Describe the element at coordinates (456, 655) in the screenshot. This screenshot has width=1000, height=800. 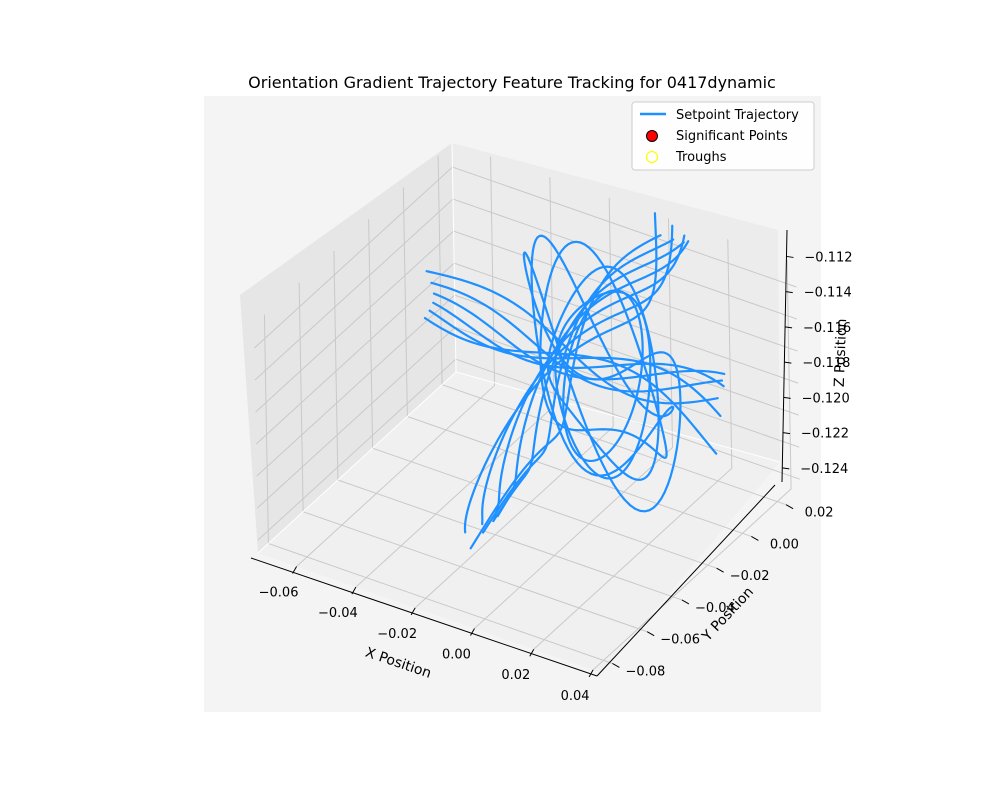
I see `x-tick-label: 0.00` at that location.